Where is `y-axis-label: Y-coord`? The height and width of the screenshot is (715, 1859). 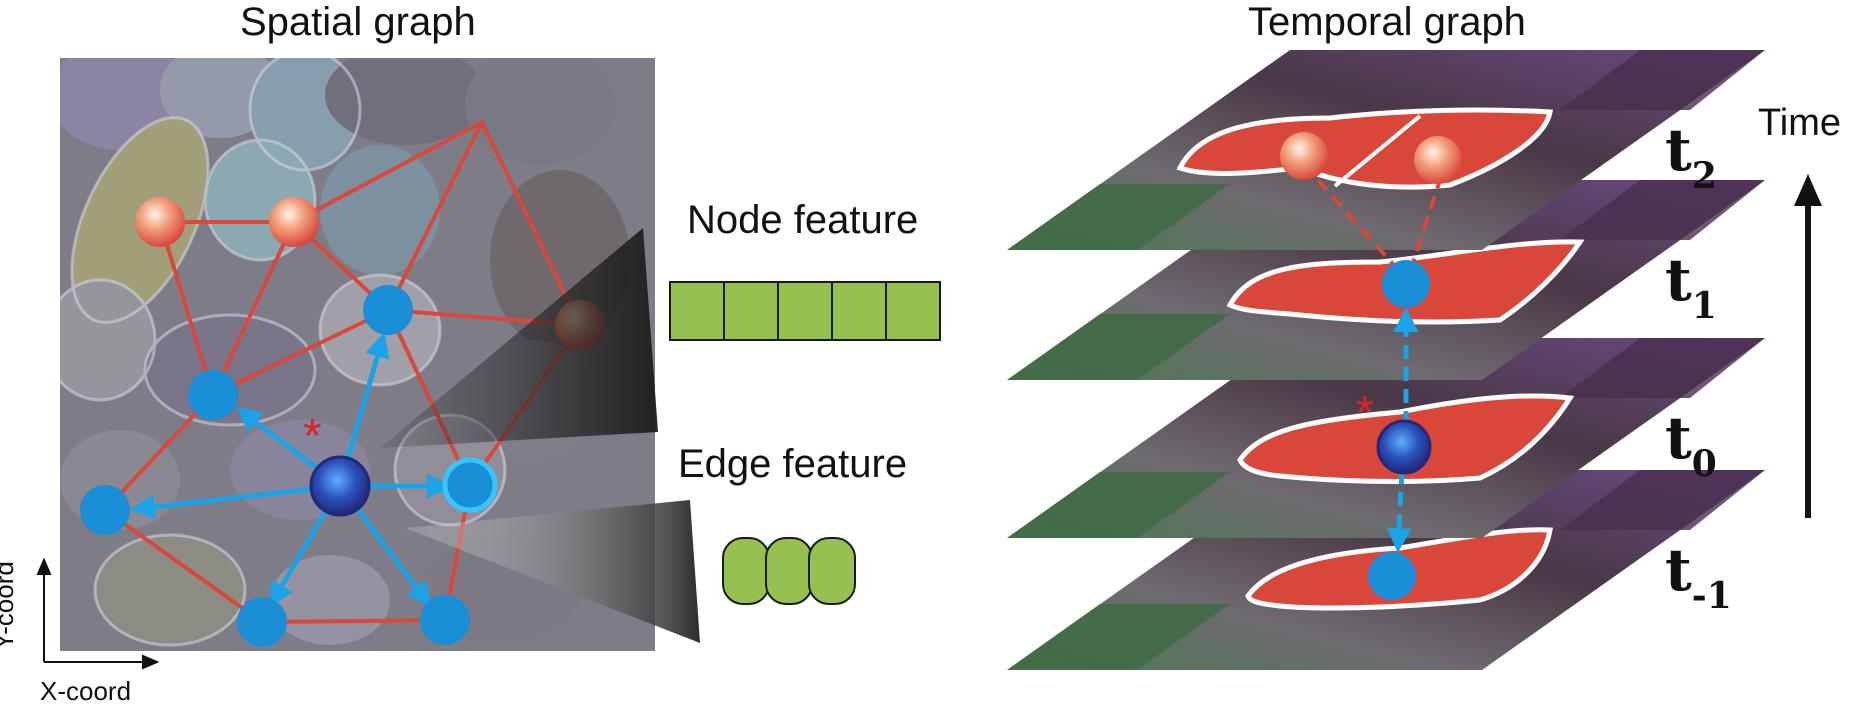
y-axis-label: Y-coord is located at coordinates (9, 605).